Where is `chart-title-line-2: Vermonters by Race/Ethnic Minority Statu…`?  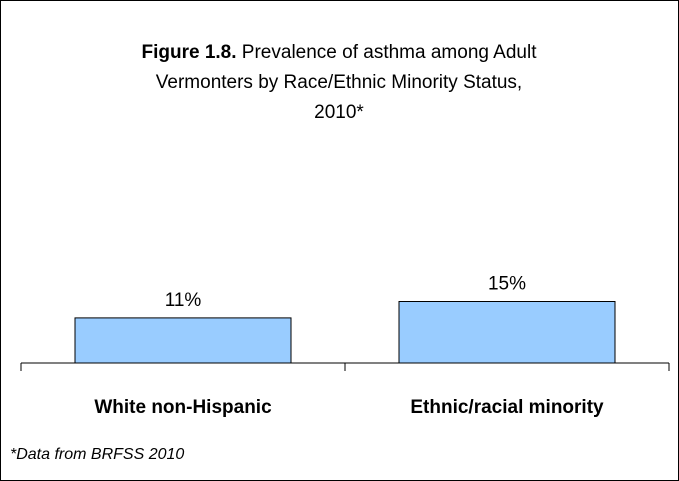 chart-title-line-2: Vermonters by Race/Ethnic Minority Statu… is located at coordinates (339, 82).